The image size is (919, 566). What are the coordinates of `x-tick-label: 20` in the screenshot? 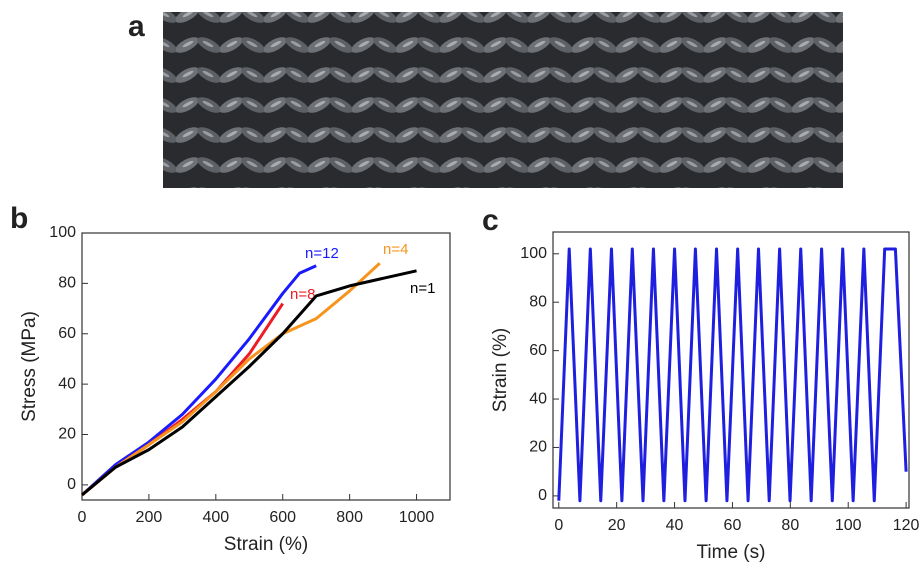 It's located at (617, 525).